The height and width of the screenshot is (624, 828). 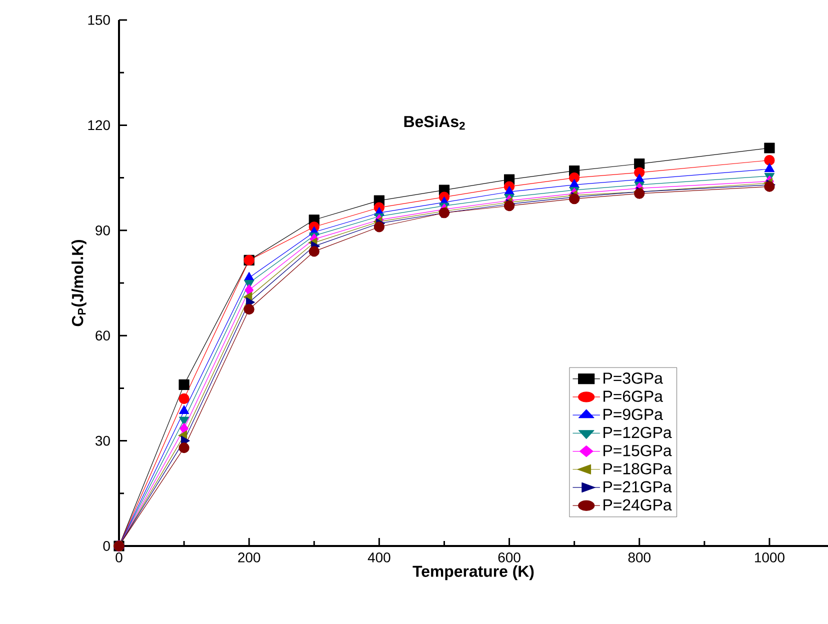 What do you see at coordinates (103, 230) in the screenshot?
I see `y-tick-label: 90` at bounding box center [103, 230].